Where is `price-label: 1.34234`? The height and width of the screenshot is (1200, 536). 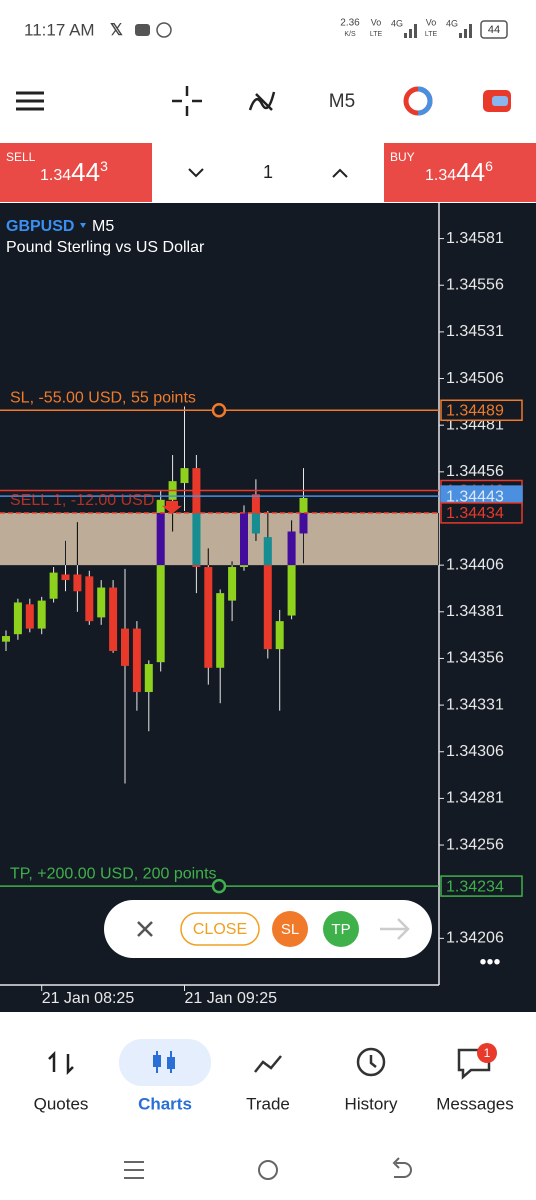
price-label: 1.34234 is located at coordinates (475, 886).